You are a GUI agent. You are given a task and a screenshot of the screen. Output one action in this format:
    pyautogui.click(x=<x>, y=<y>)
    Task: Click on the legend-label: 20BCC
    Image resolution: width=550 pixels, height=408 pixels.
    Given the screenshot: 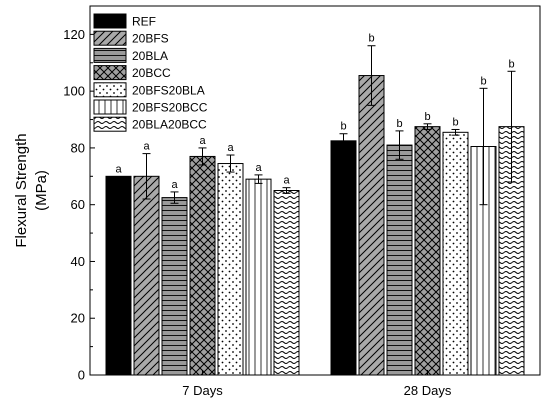 What is the action you would take?
    pyautogui.click(x=151, y=73)
    